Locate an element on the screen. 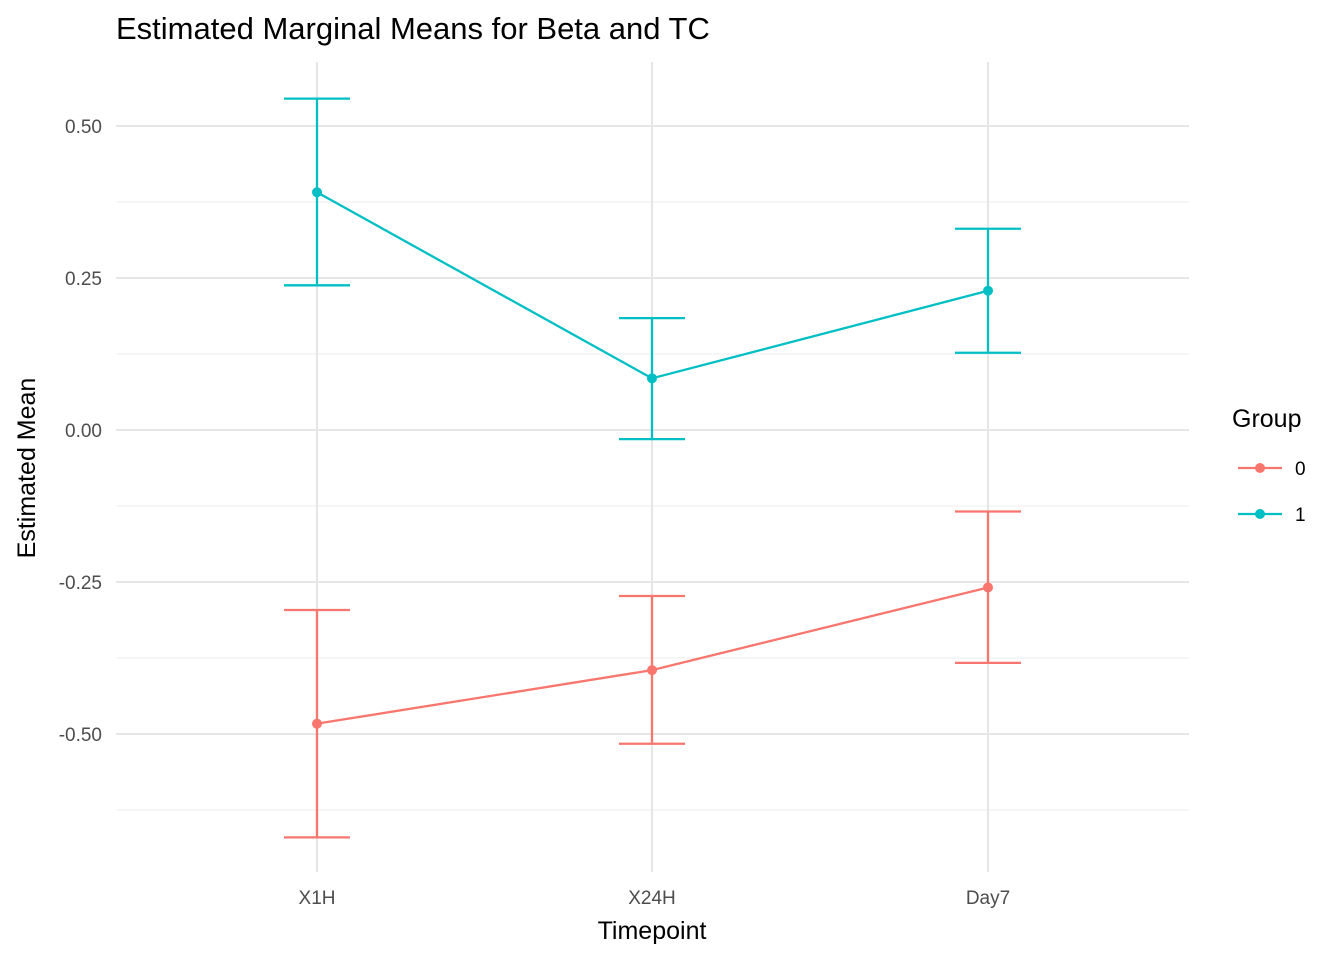 The height and width of the screenshot is (960, 1344). chart-title: Estimated Marginal Means for Beta and TC is located at coordinates (413, 28).